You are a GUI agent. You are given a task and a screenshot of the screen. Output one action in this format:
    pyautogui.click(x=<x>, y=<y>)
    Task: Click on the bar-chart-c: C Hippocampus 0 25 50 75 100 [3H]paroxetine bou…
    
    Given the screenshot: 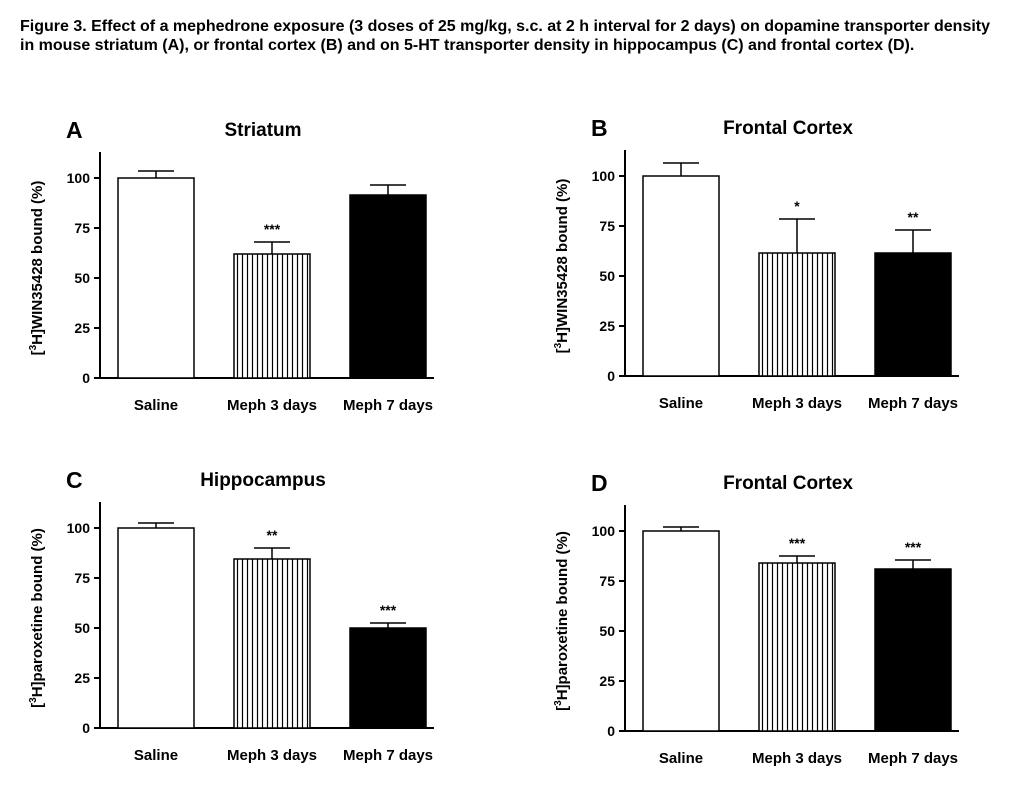 What is the action you would take?
    pyautogui.click(x=231, y=615)
    